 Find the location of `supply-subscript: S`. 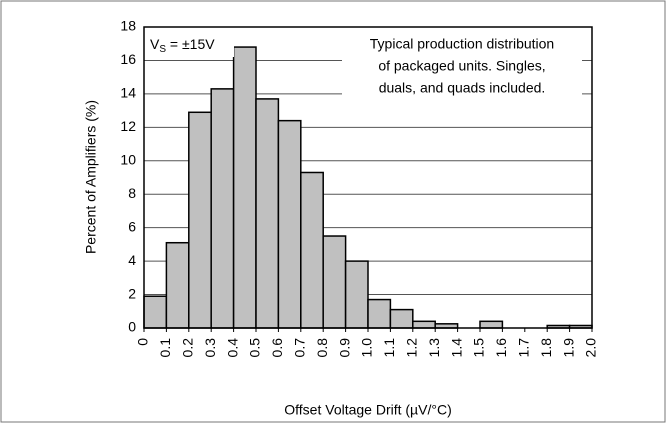

supply-subscript: S is located at coordinates (162, 49).